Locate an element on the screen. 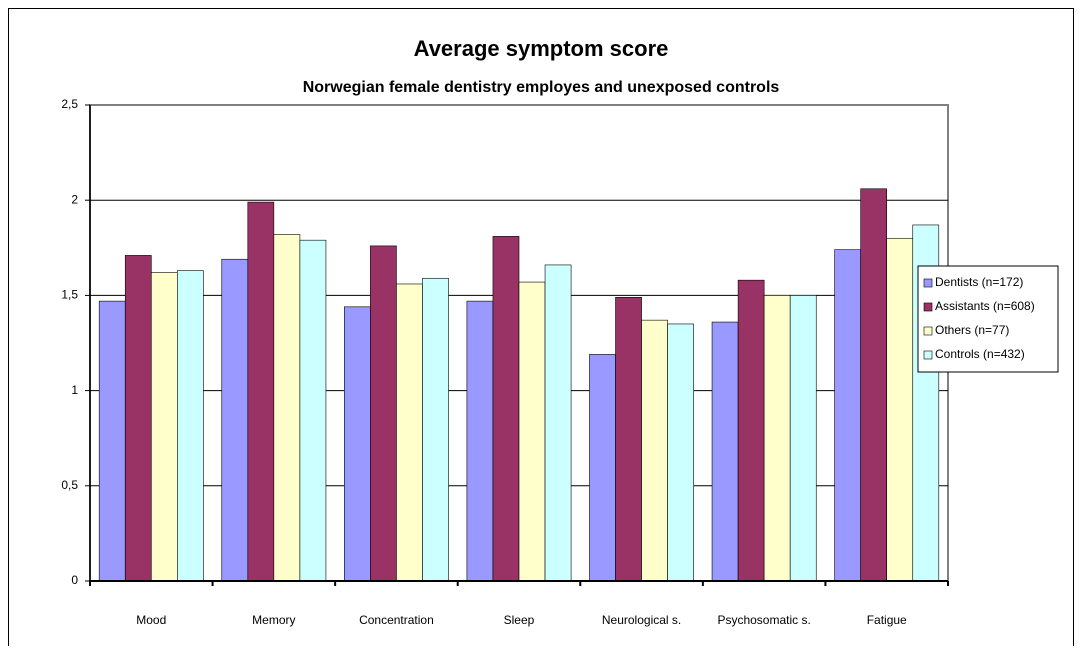 This screenshot has width=1082, height=651. x-tick-label: Neurological s. is located at coordinates (641, 620).